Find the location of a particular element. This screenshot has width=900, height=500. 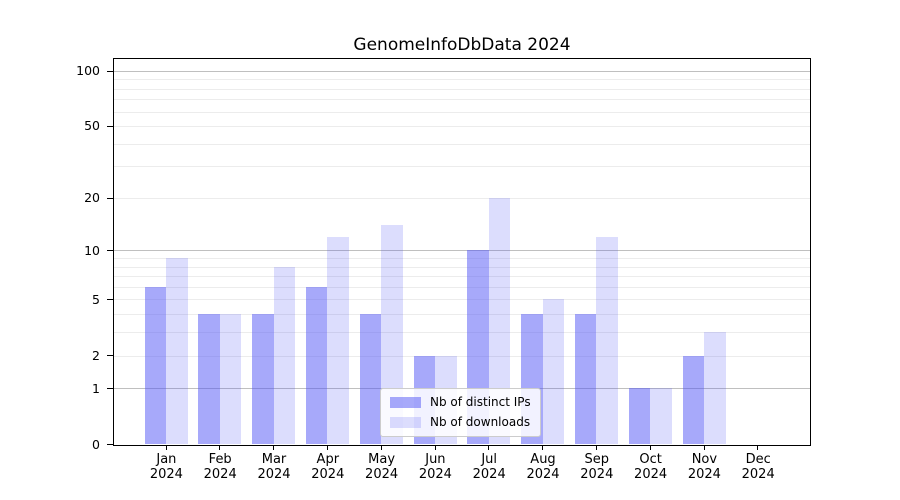

x-tick-label: Apr 2024 is located at coordinates (328, 467).